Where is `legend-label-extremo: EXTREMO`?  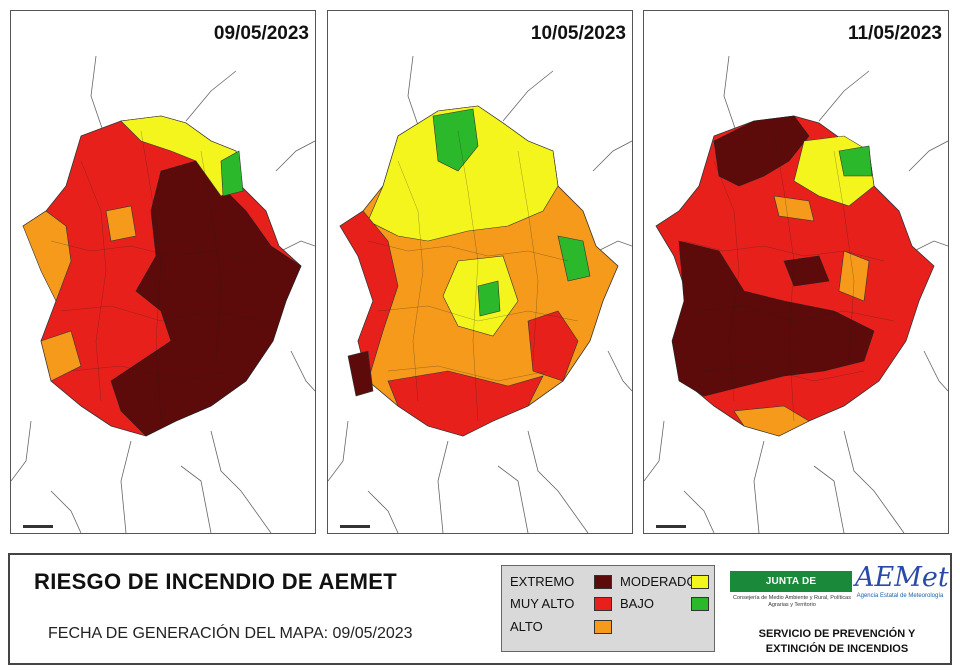
legend-label-extremo: EXTREMO is located at coordinates (542, 581).